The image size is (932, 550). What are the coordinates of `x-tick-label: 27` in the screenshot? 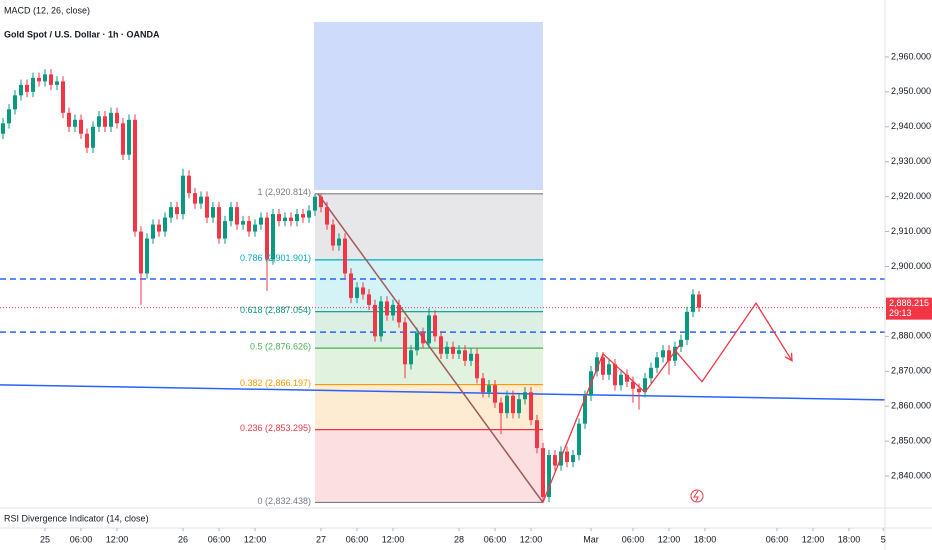 It's located at (321, 539).